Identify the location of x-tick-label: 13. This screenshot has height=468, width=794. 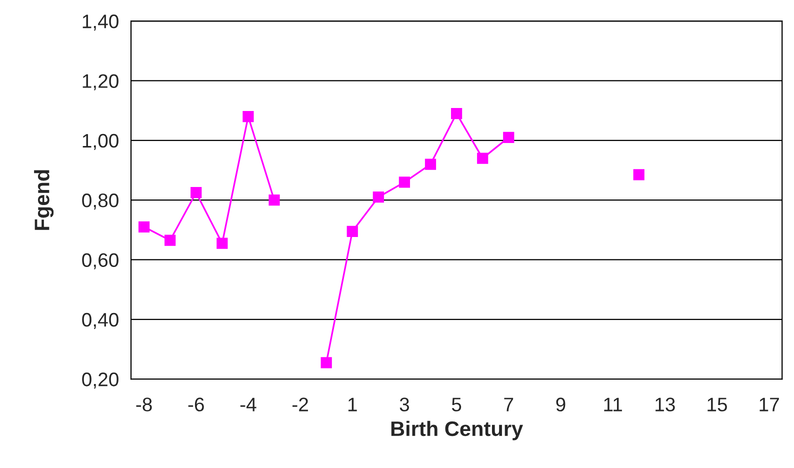
(665, 405).